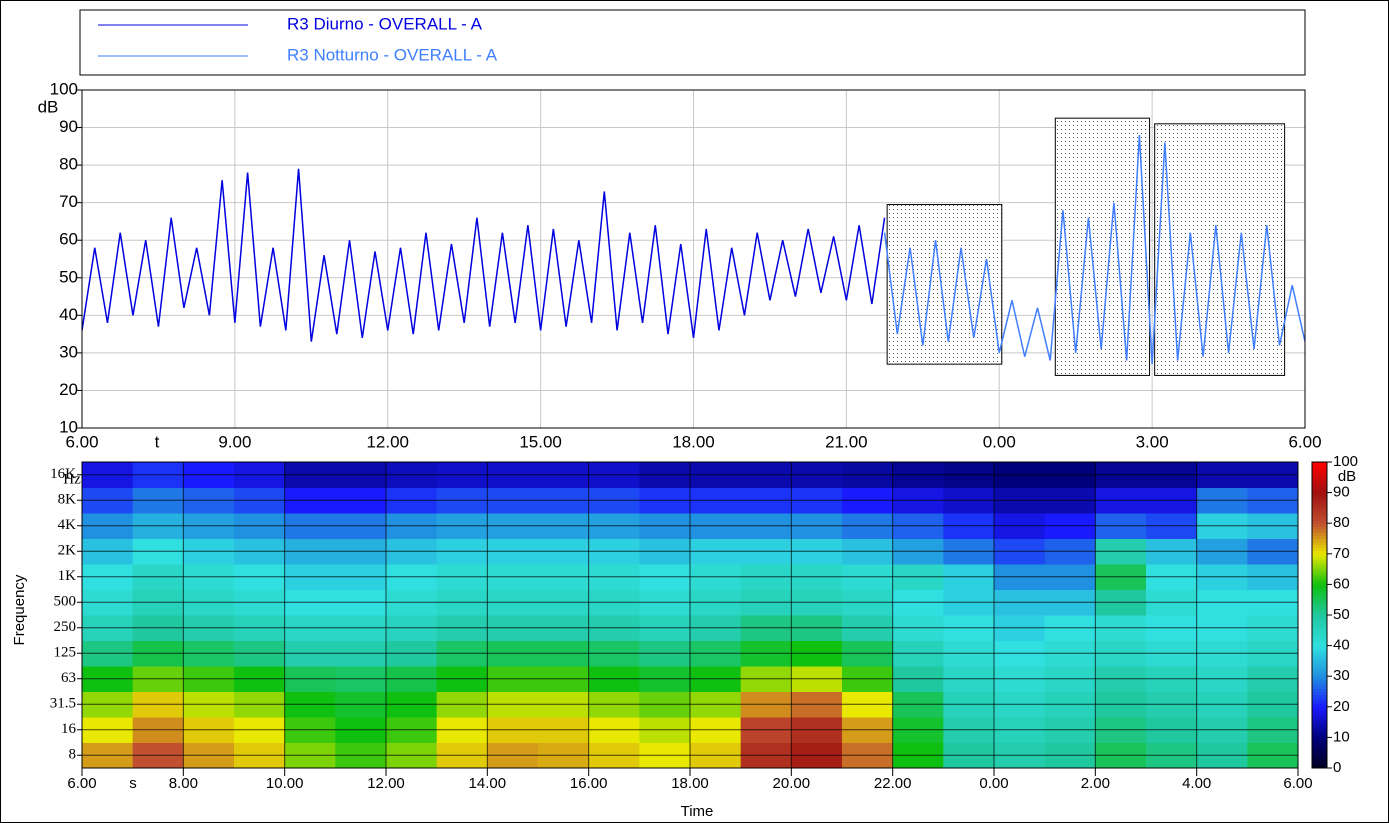  I want to click on x-tick-label: 3.00, so click(1152, 441).